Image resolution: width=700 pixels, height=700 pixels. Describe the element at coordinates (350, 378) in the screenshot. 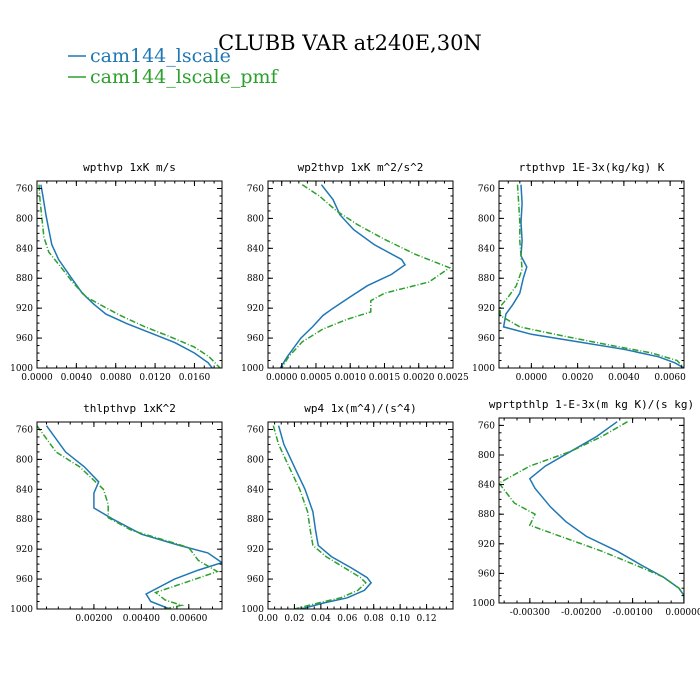

I see `x-tick-label: 0.0010` at that location.